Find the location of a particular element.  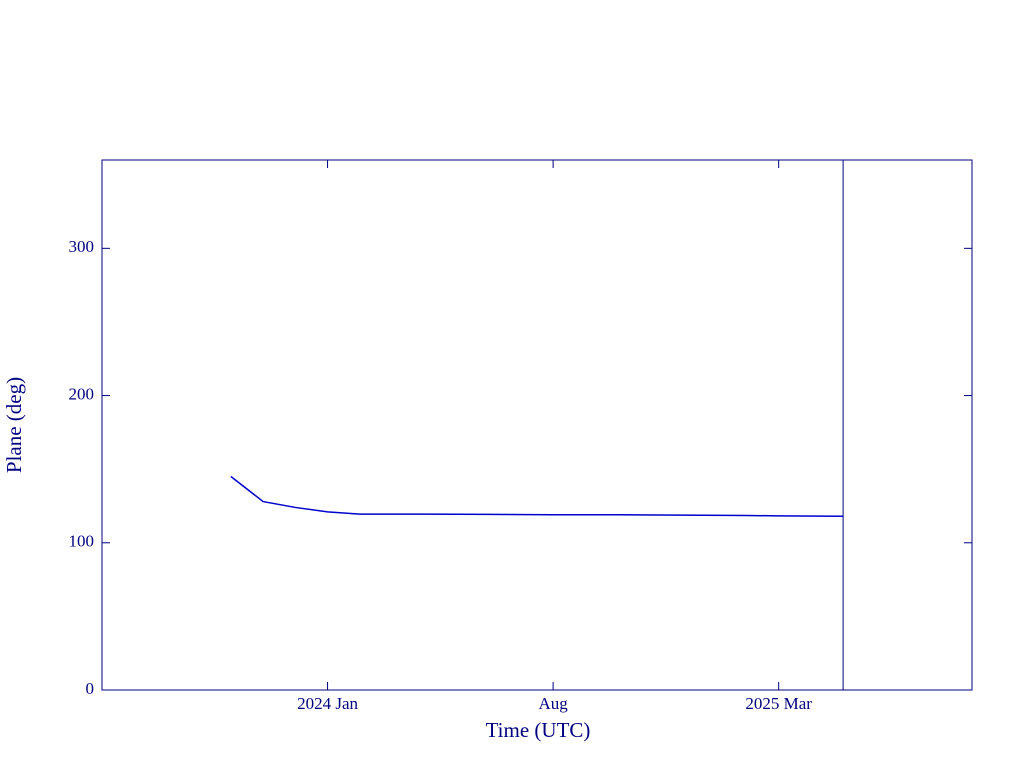

y-axis-label: Plane (deg) is located at coordinates (14, 425).